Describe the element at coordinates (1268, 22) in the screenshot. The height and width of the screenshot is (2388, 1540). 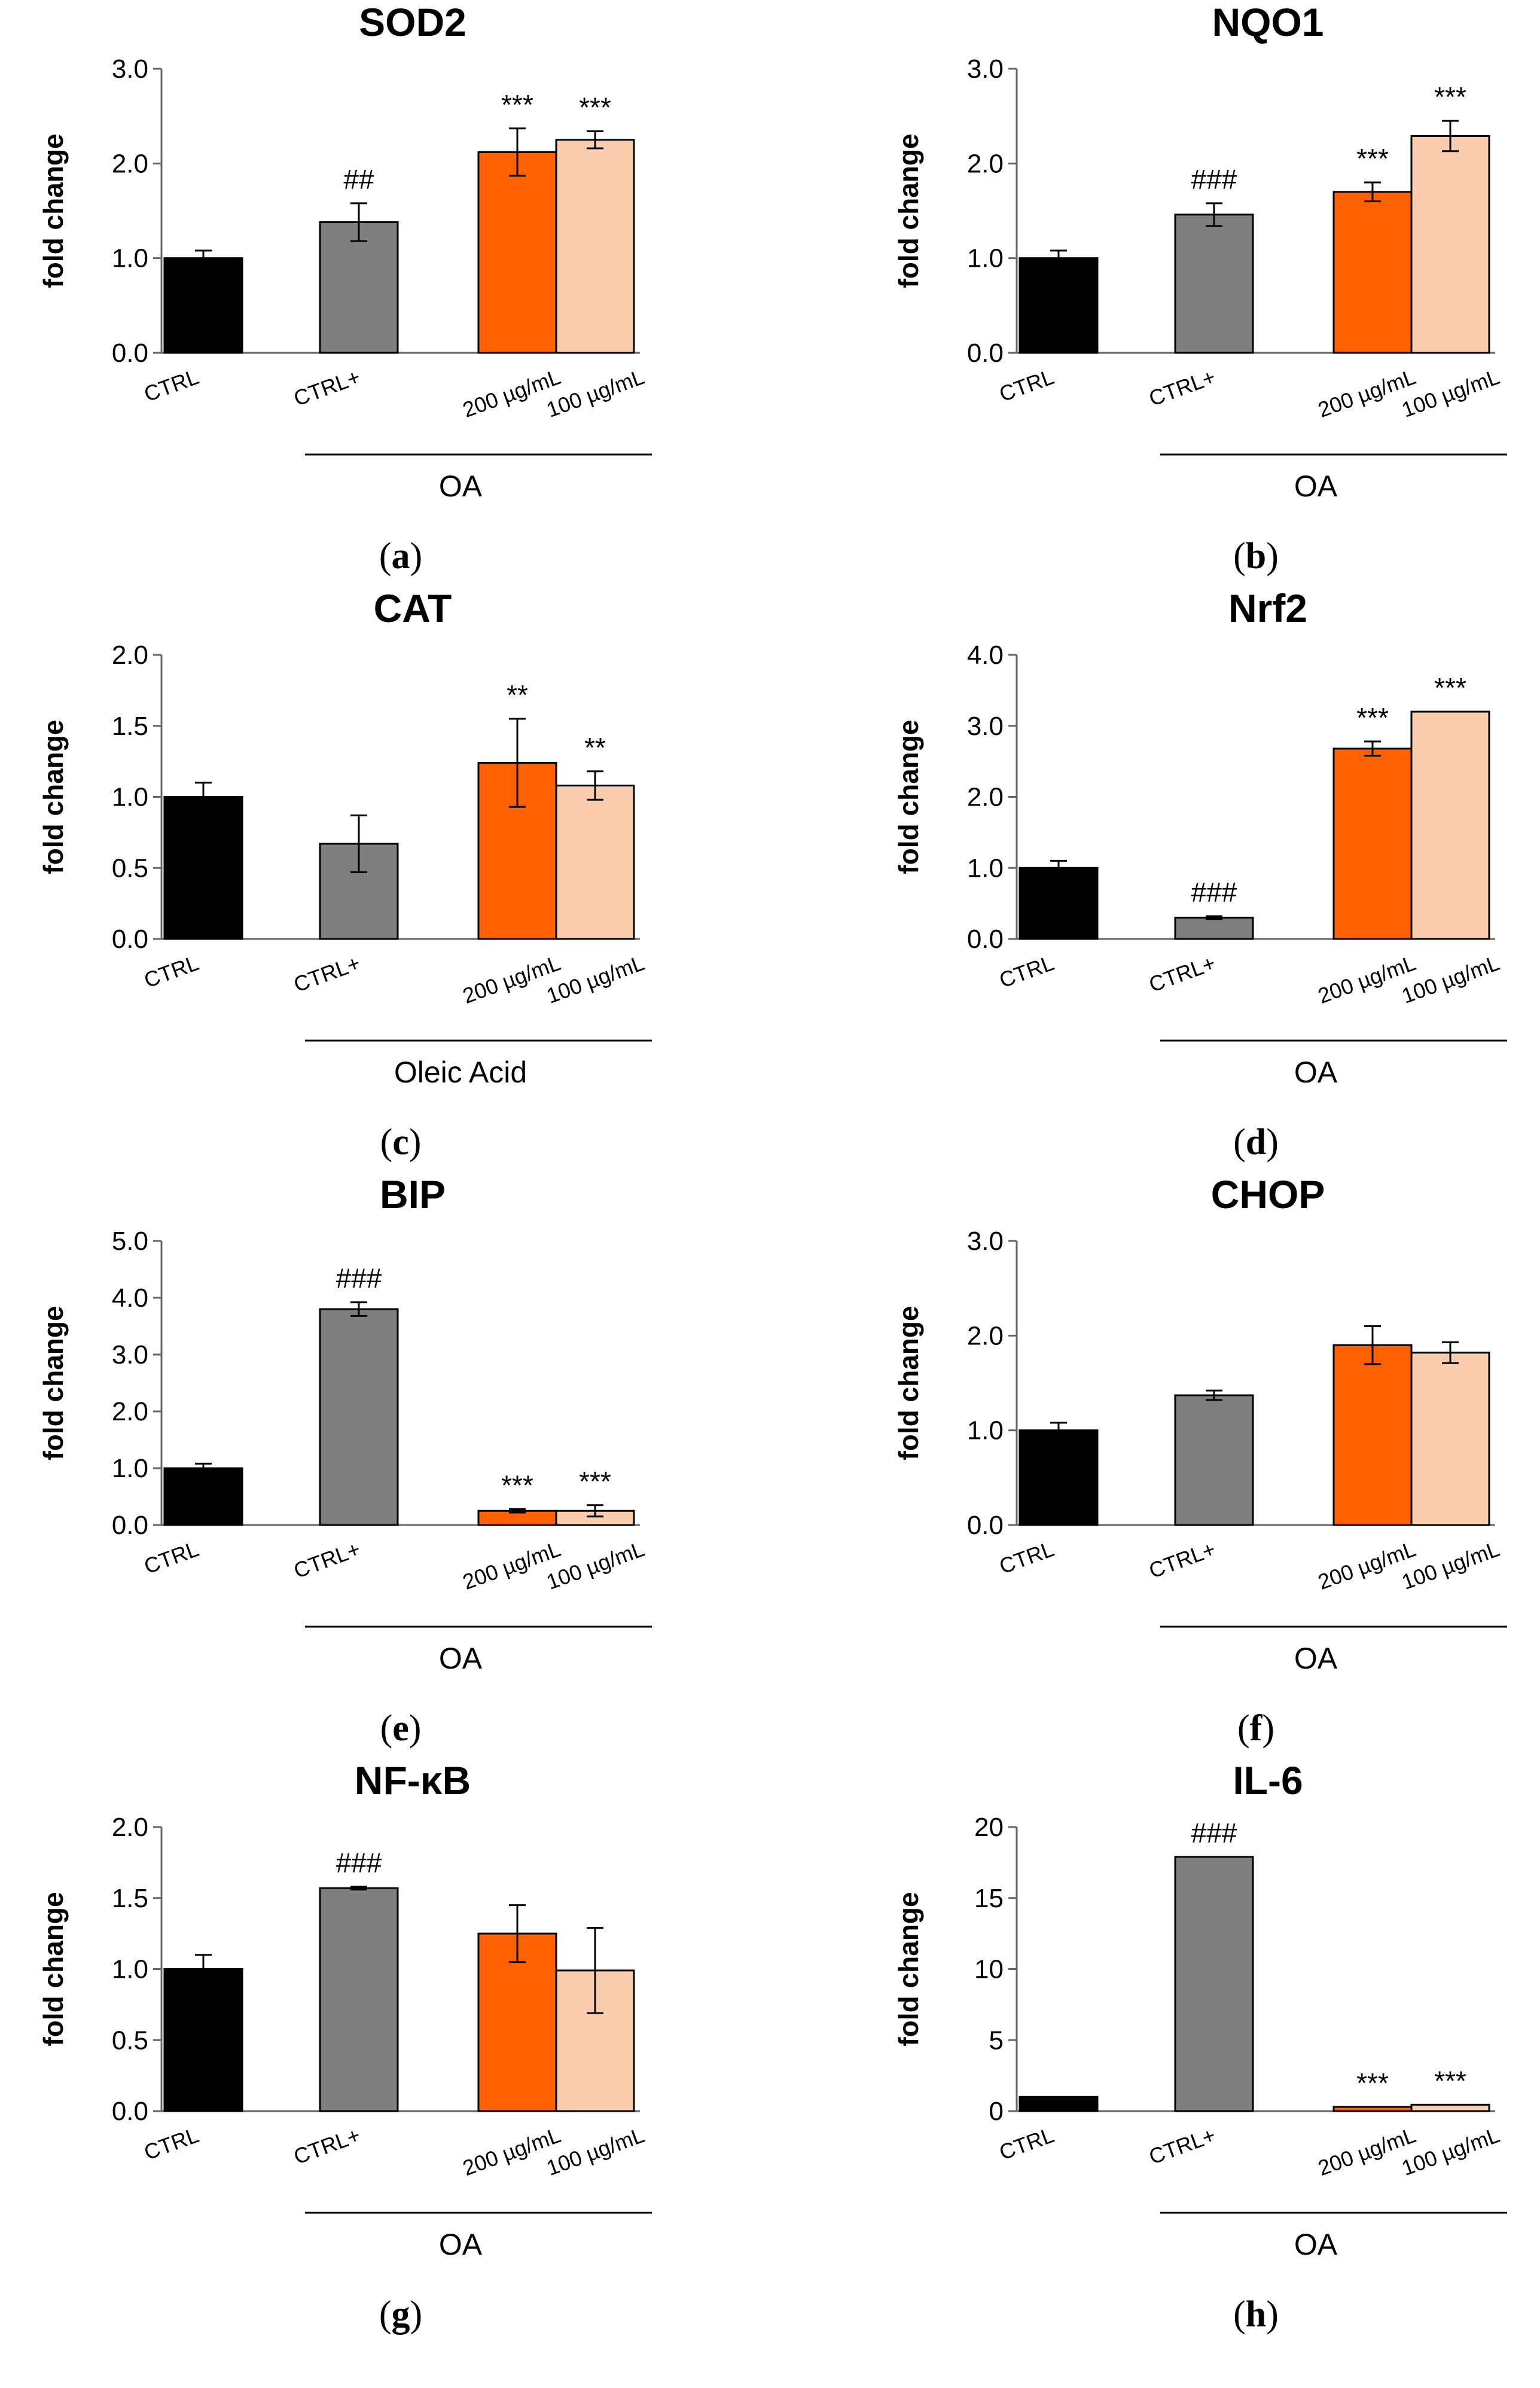
I see `chart-title: NQO1` at that location.